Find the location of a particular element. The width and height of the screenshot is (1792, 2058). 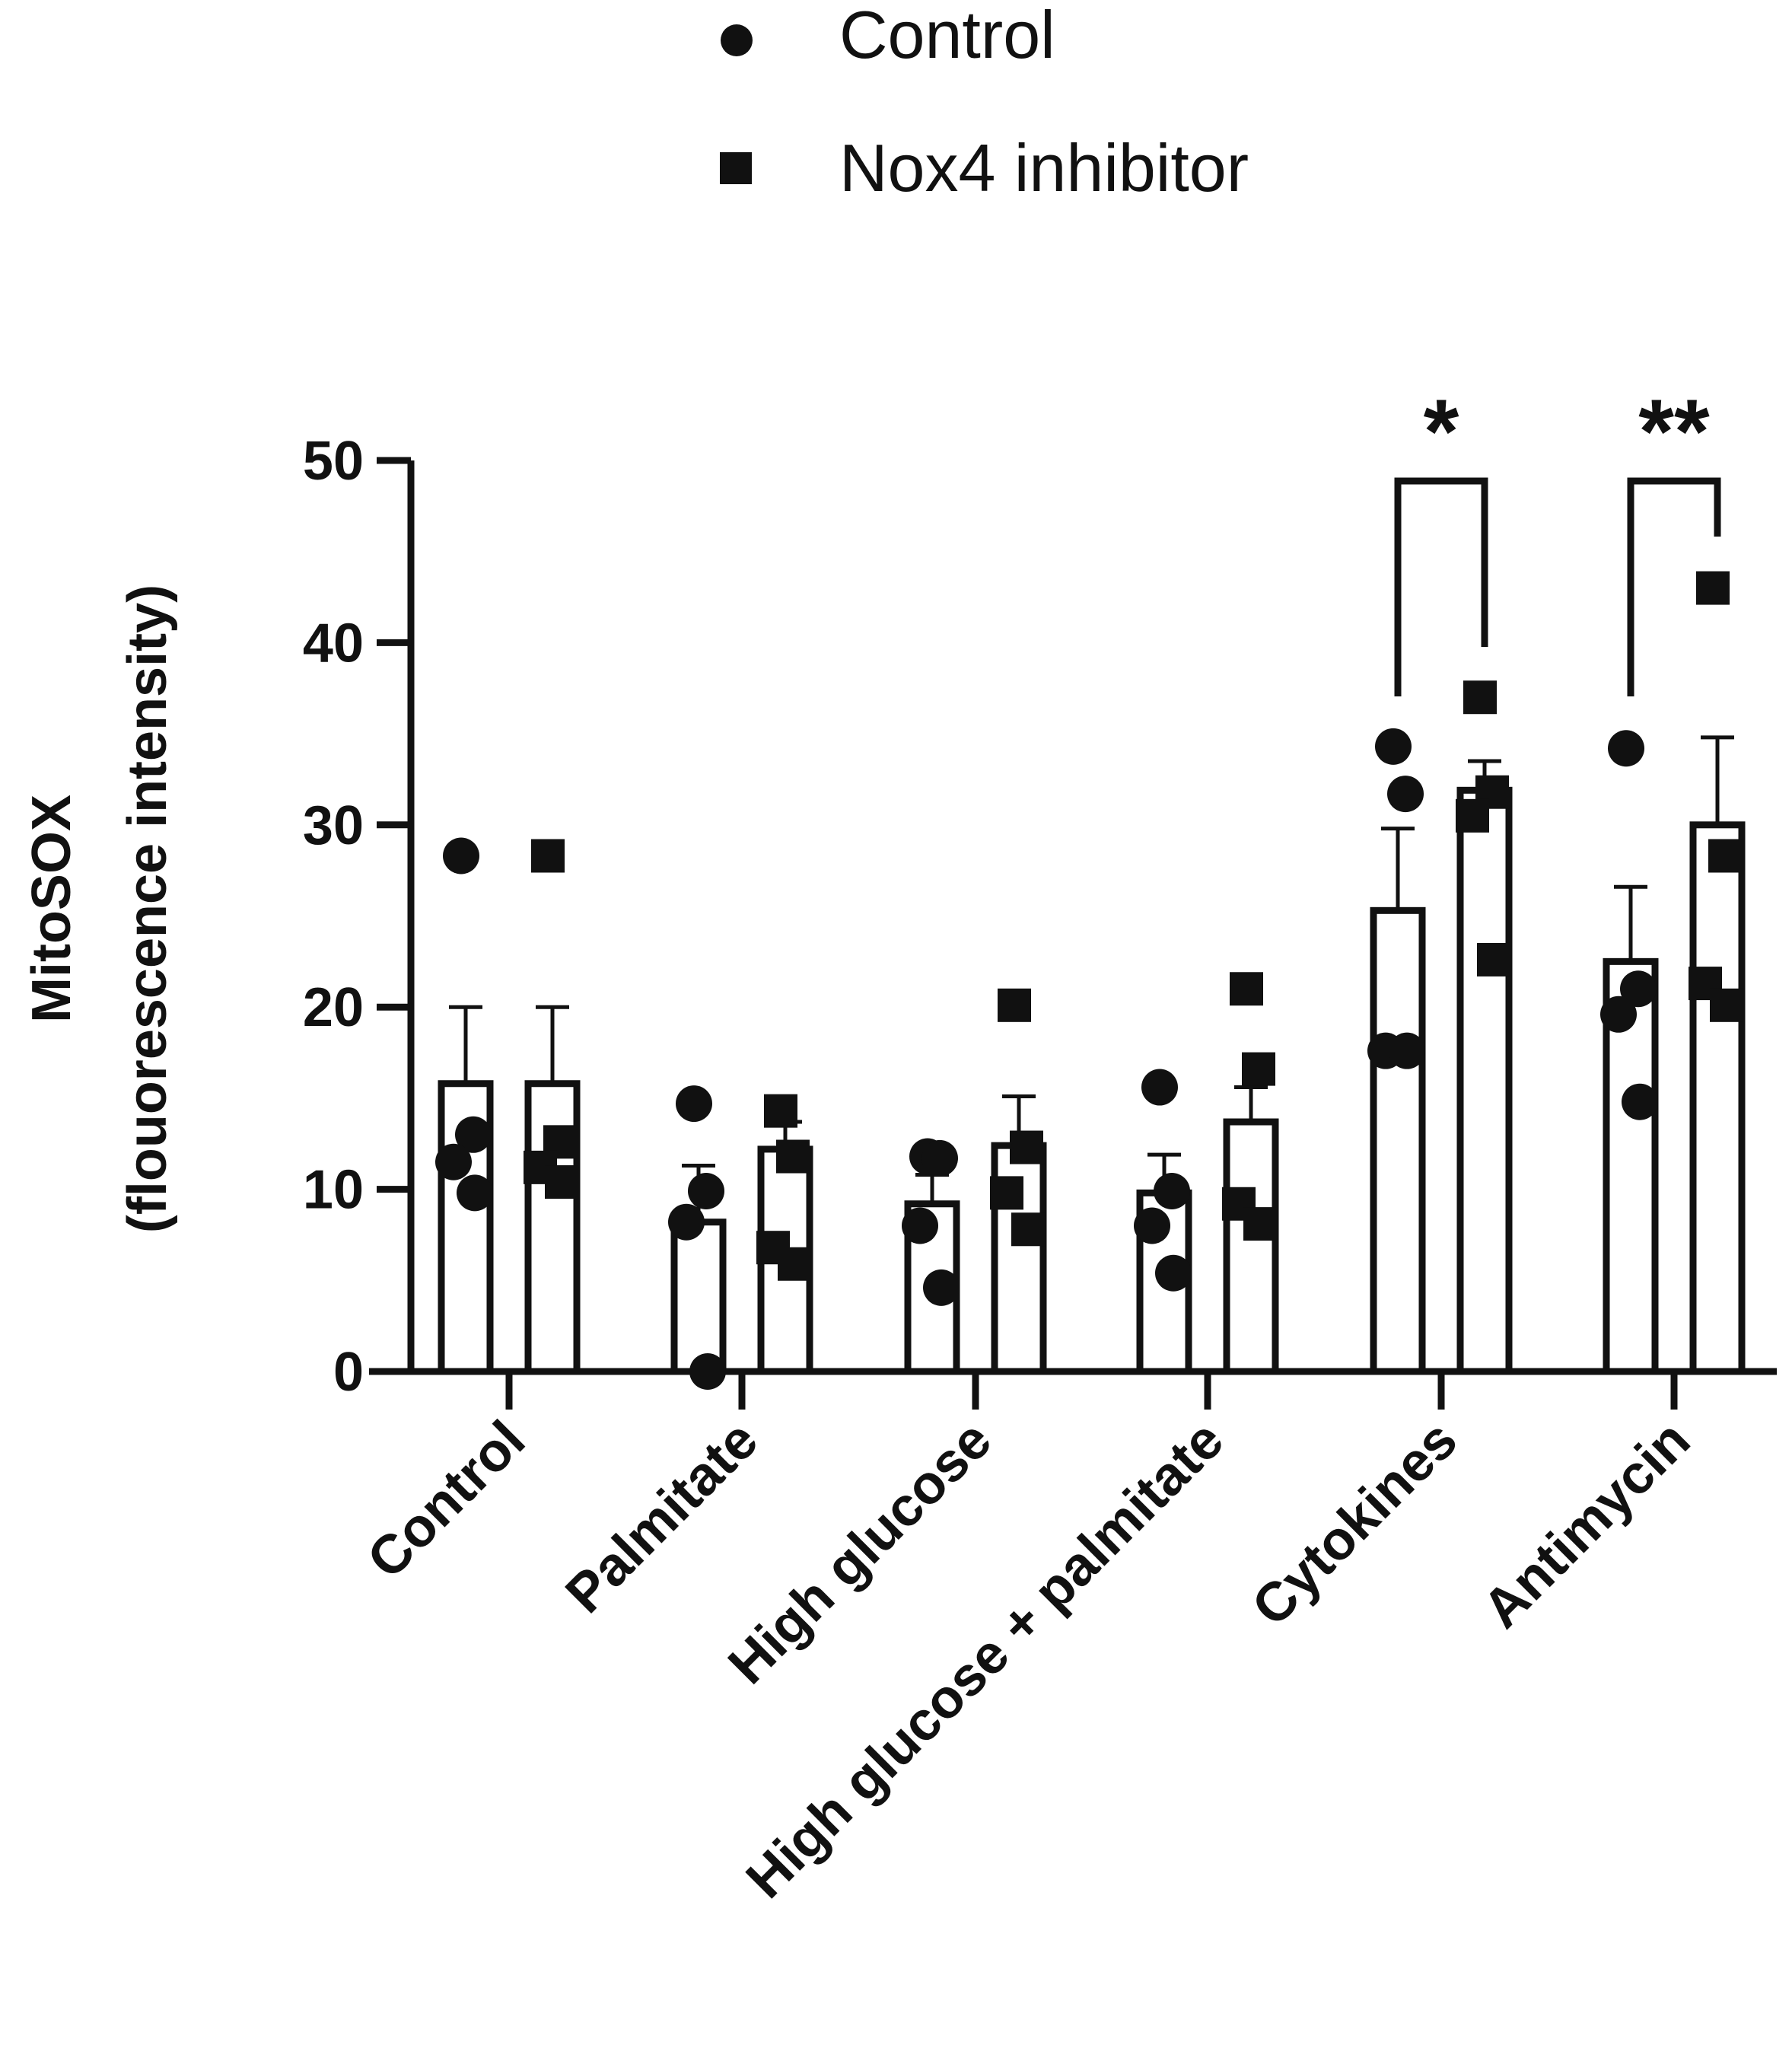

legend-label-control: Control is located at coordinates (947, 36).